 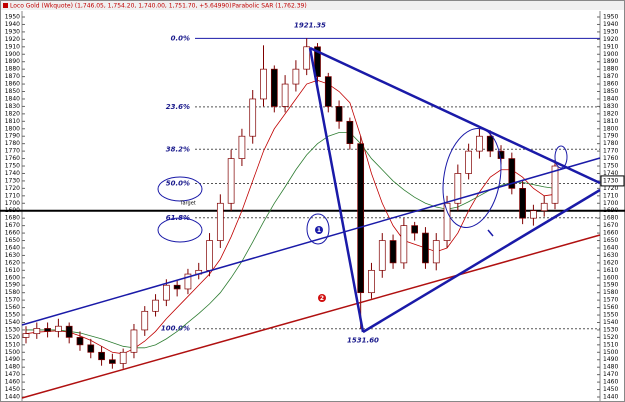 I want to click on y-tick-label: 1820, so click(x=610, y=113).